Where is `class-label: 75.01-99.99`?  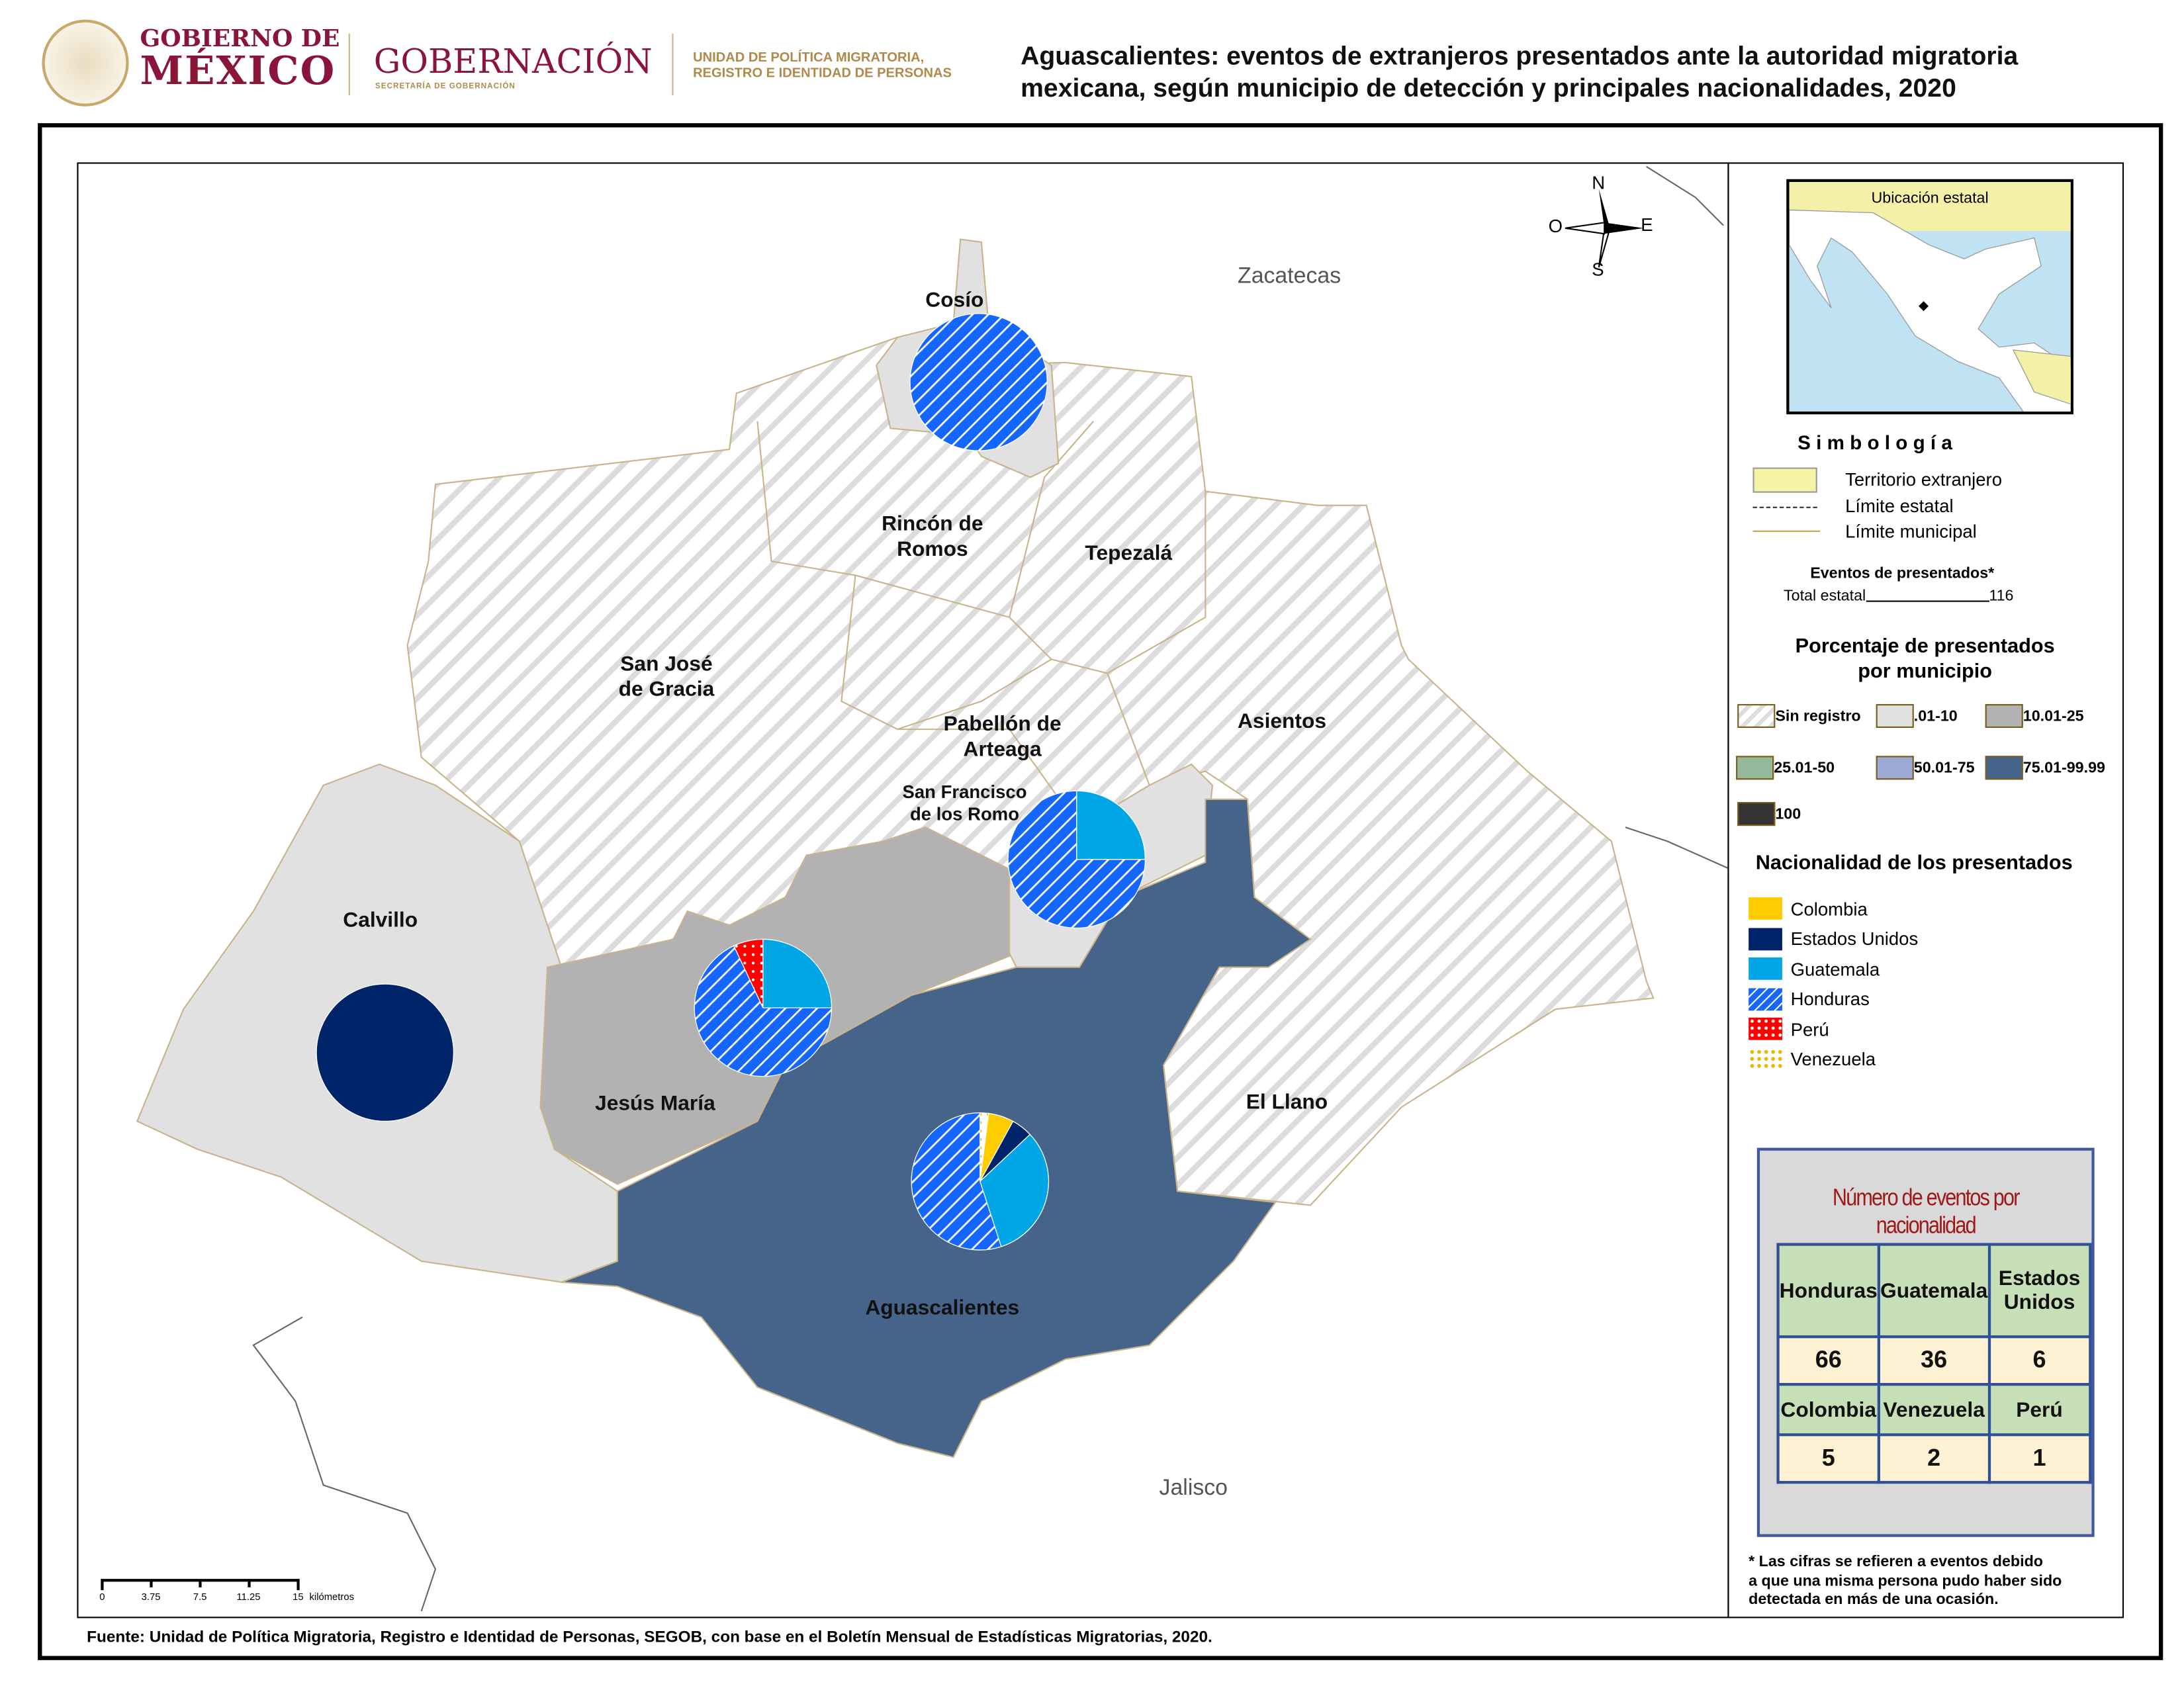
class-label: 75.01-99.99 is located at coordinates (2064, 767).